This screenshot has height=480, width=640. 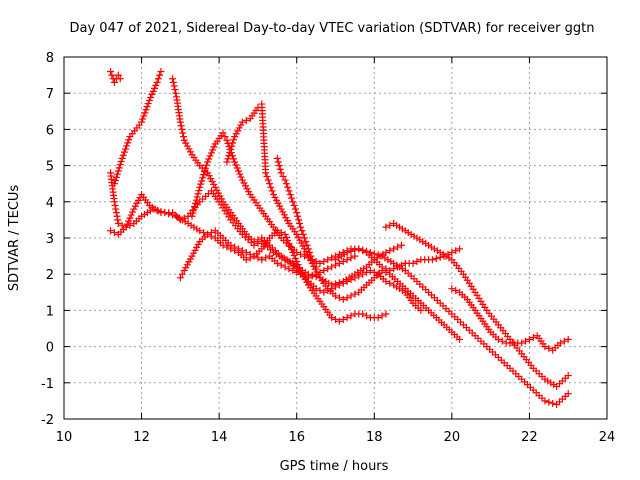 I want to click on x-tick-label: 10, so click(x=64, y=437).